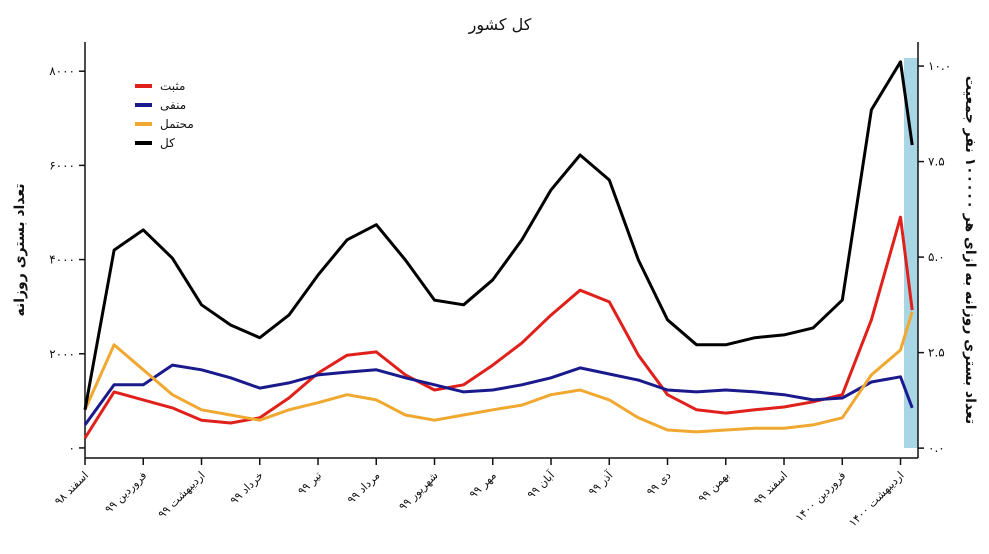 The image size is (989, 554). What do you see at coordinates (936, 257) in the screenshot?
I see `y2-tick-label: ۵.۰` at bounding box center [936, 257].